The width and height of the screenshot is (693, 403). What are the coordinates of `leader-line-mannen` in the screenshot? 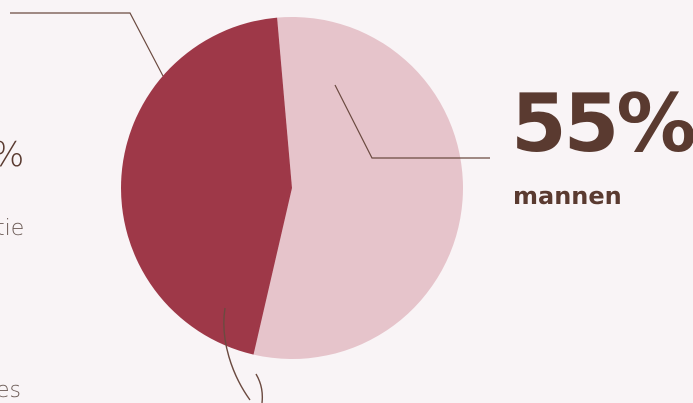 It's located at (412, 121).